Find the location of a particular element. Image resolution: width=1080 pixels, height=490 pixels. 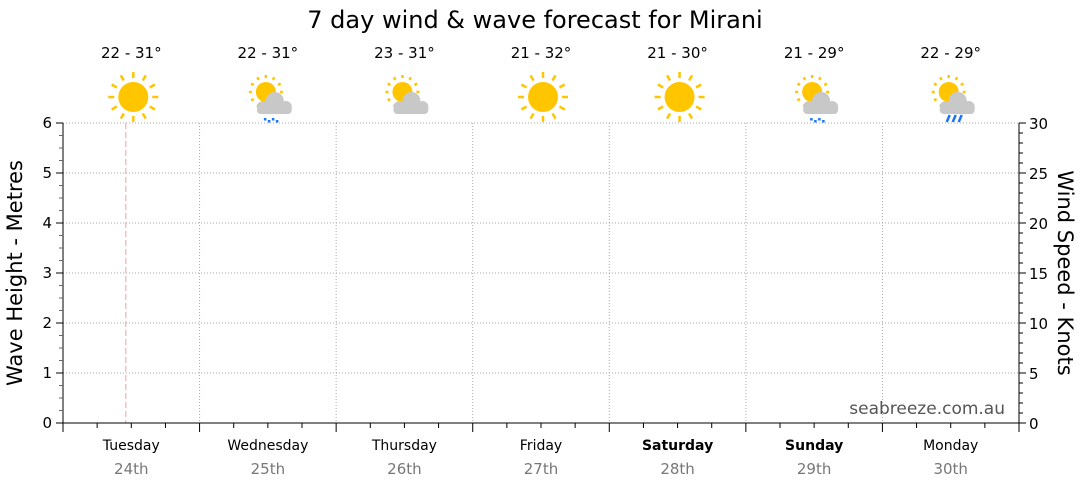

day-column: 23 - 31° Thursday 26th is located at coordinates (404, 261).